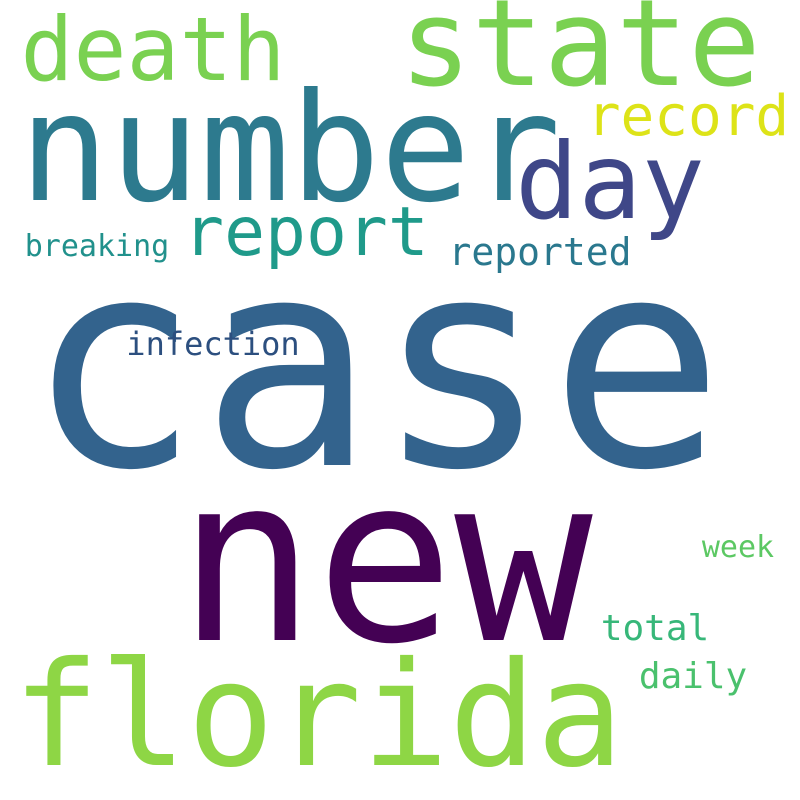  What do you see at coordinates (579, 57) in the screenshot?
I see `word-state: state` at bounding box center [579, 57].